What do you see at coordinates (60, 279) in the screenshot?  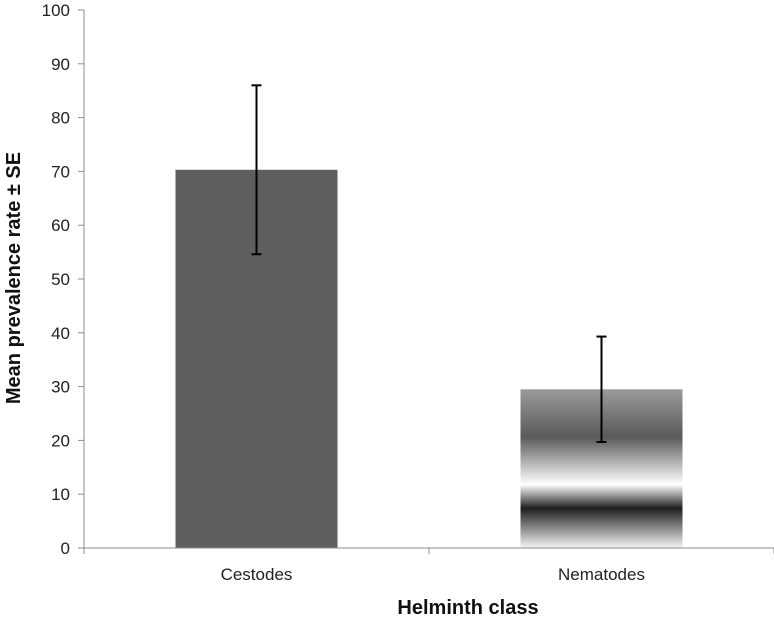 I see `y-tick-label: 50` at bounding box center [60, 279].